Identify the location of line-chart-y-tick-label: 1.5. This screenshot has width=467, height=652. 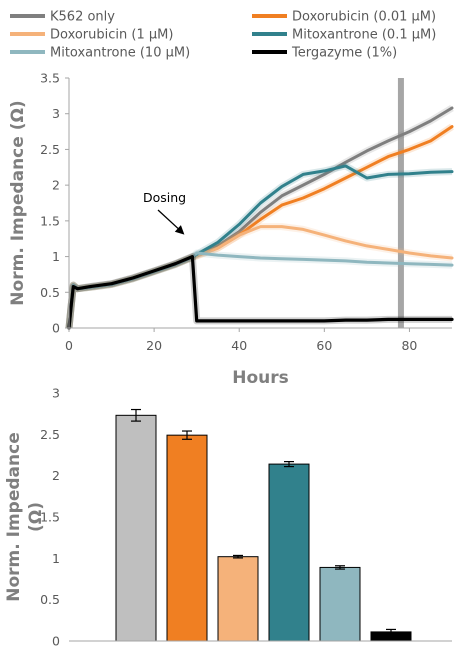
(50, 220).